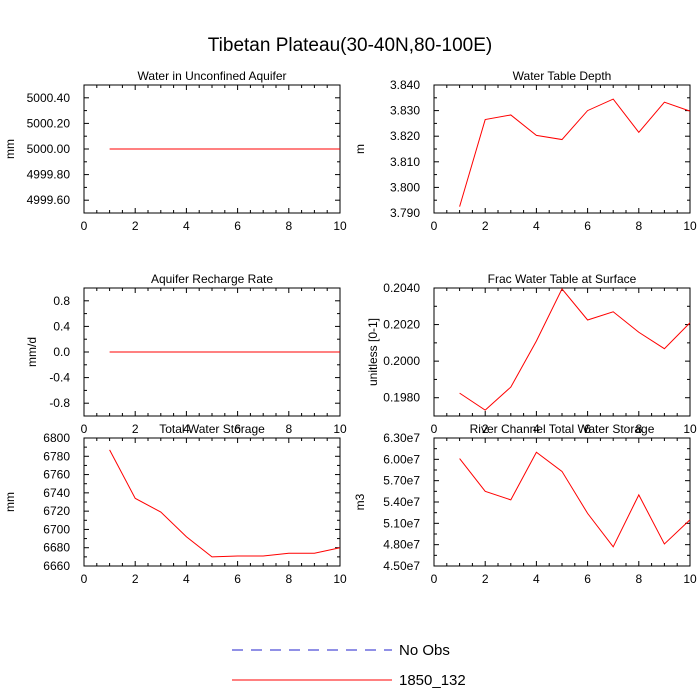 This screenshot has height=700, width=700. I want to click on y-tick-label: 6780, so click(56, 456).